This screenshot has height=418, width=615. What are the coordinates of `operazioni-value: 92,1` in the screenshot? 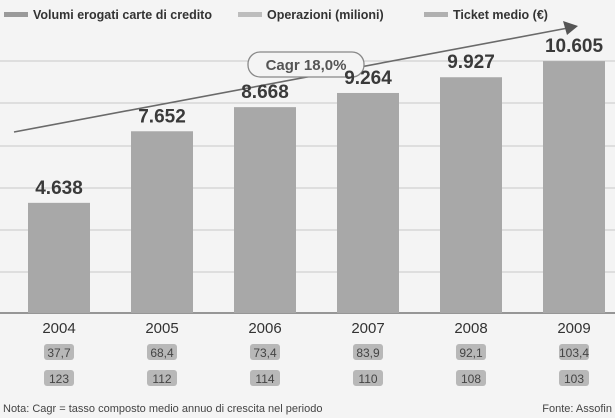 It's located at (471, 353).